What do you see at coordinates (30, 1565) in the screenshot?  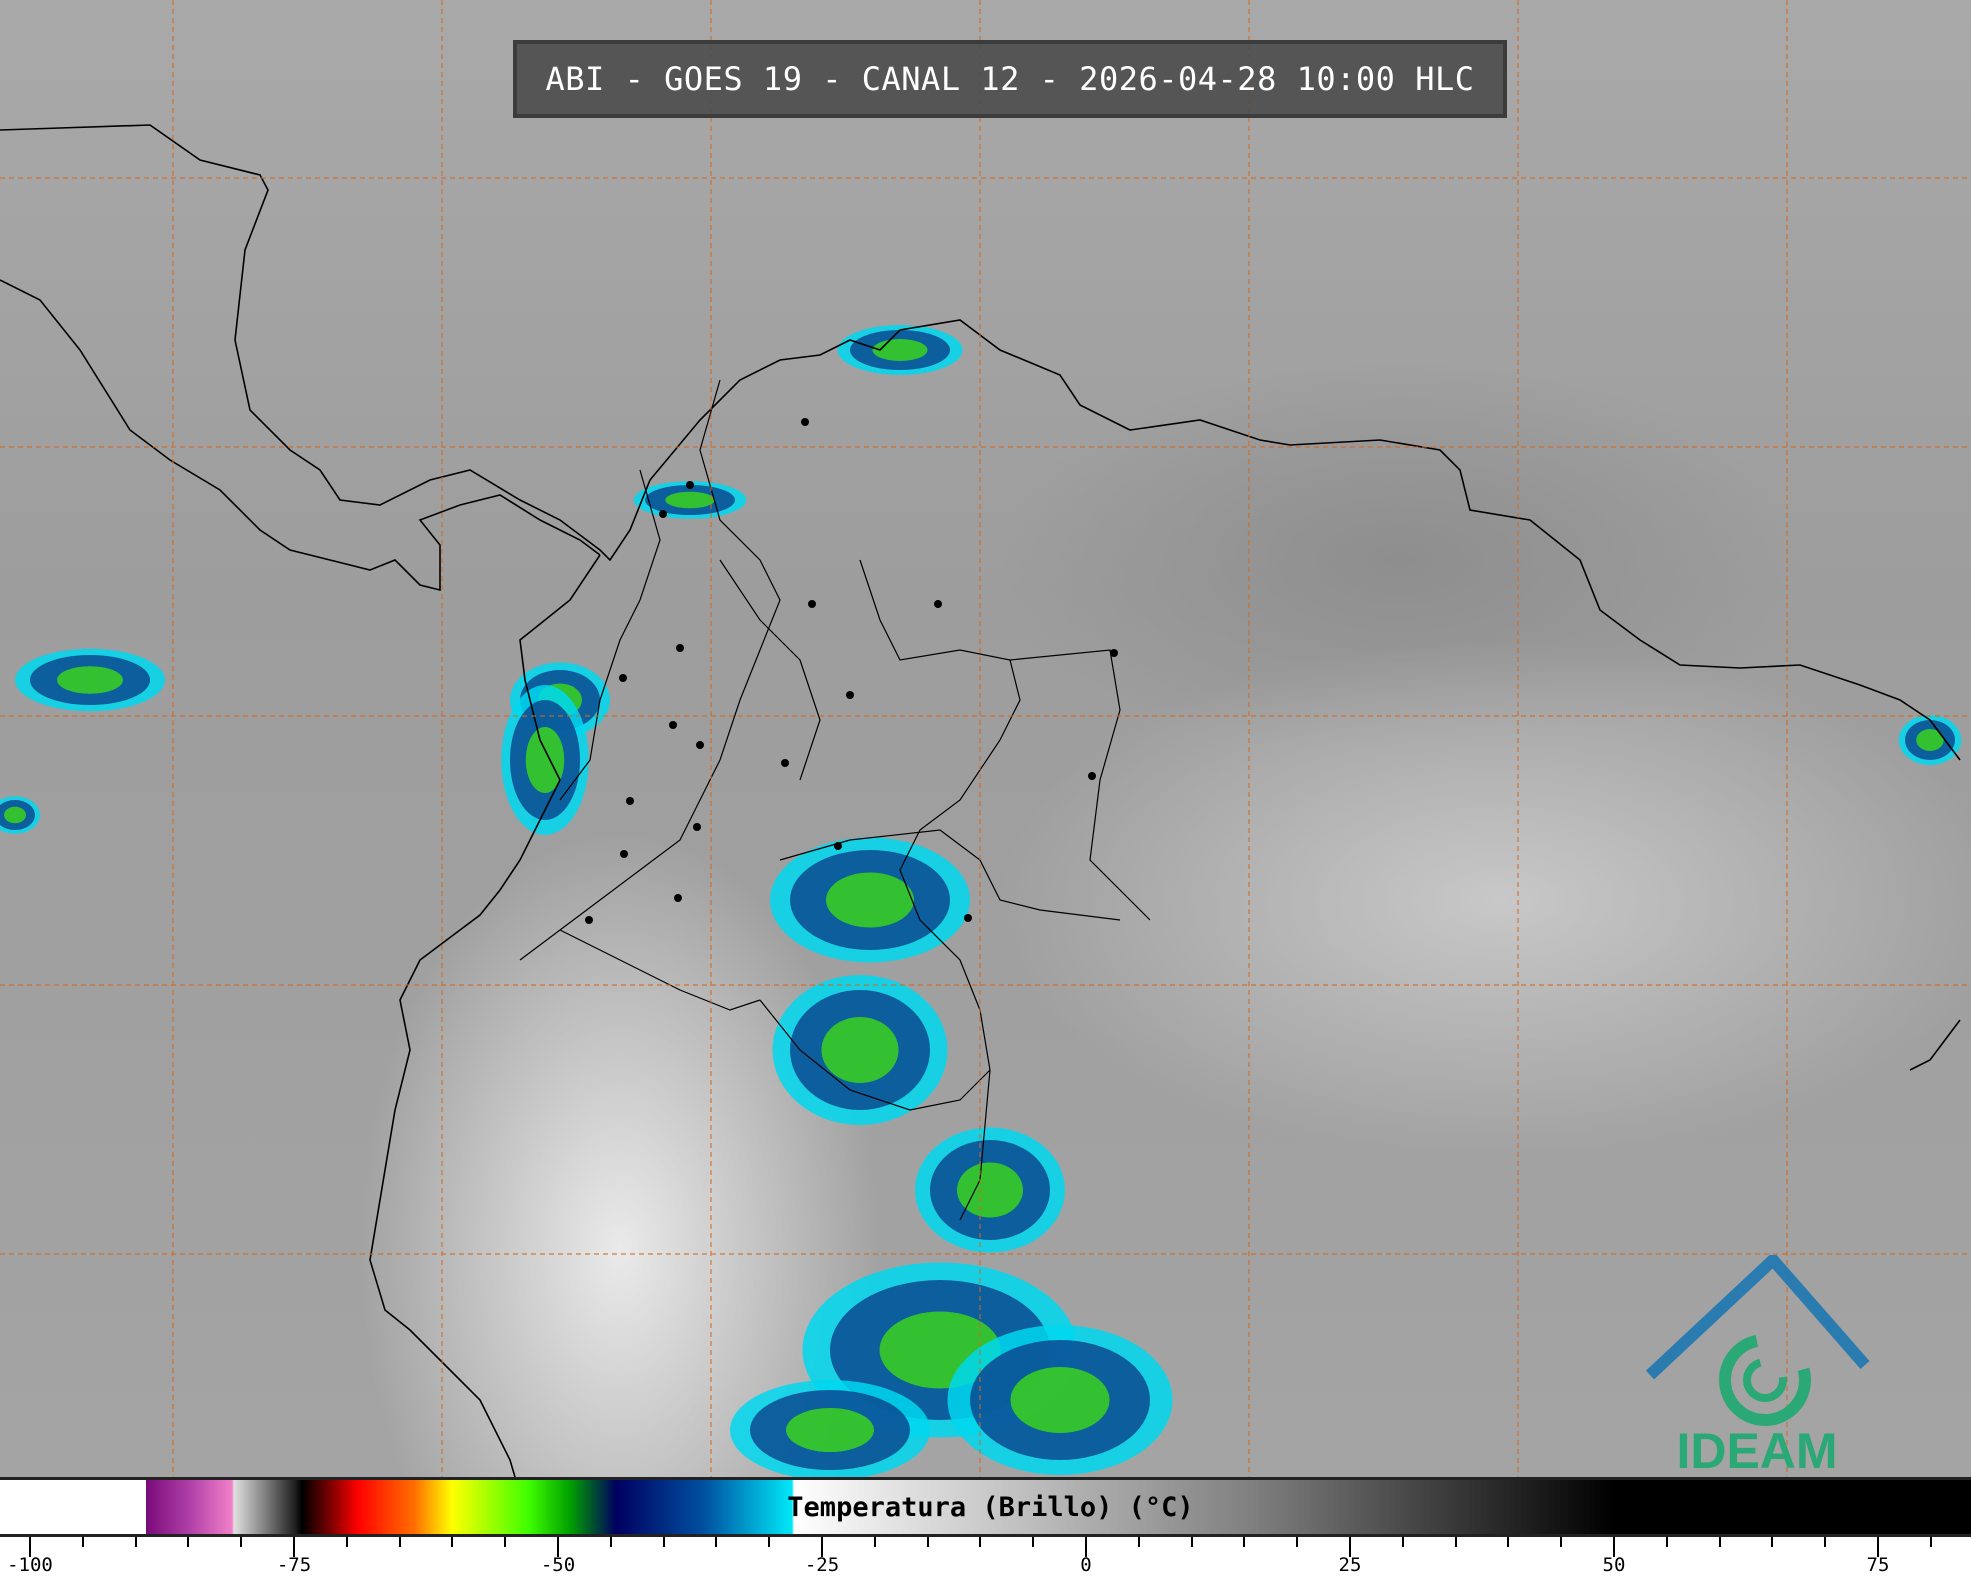 I see `tick-label: -100` at bounding box center [30, 1565].